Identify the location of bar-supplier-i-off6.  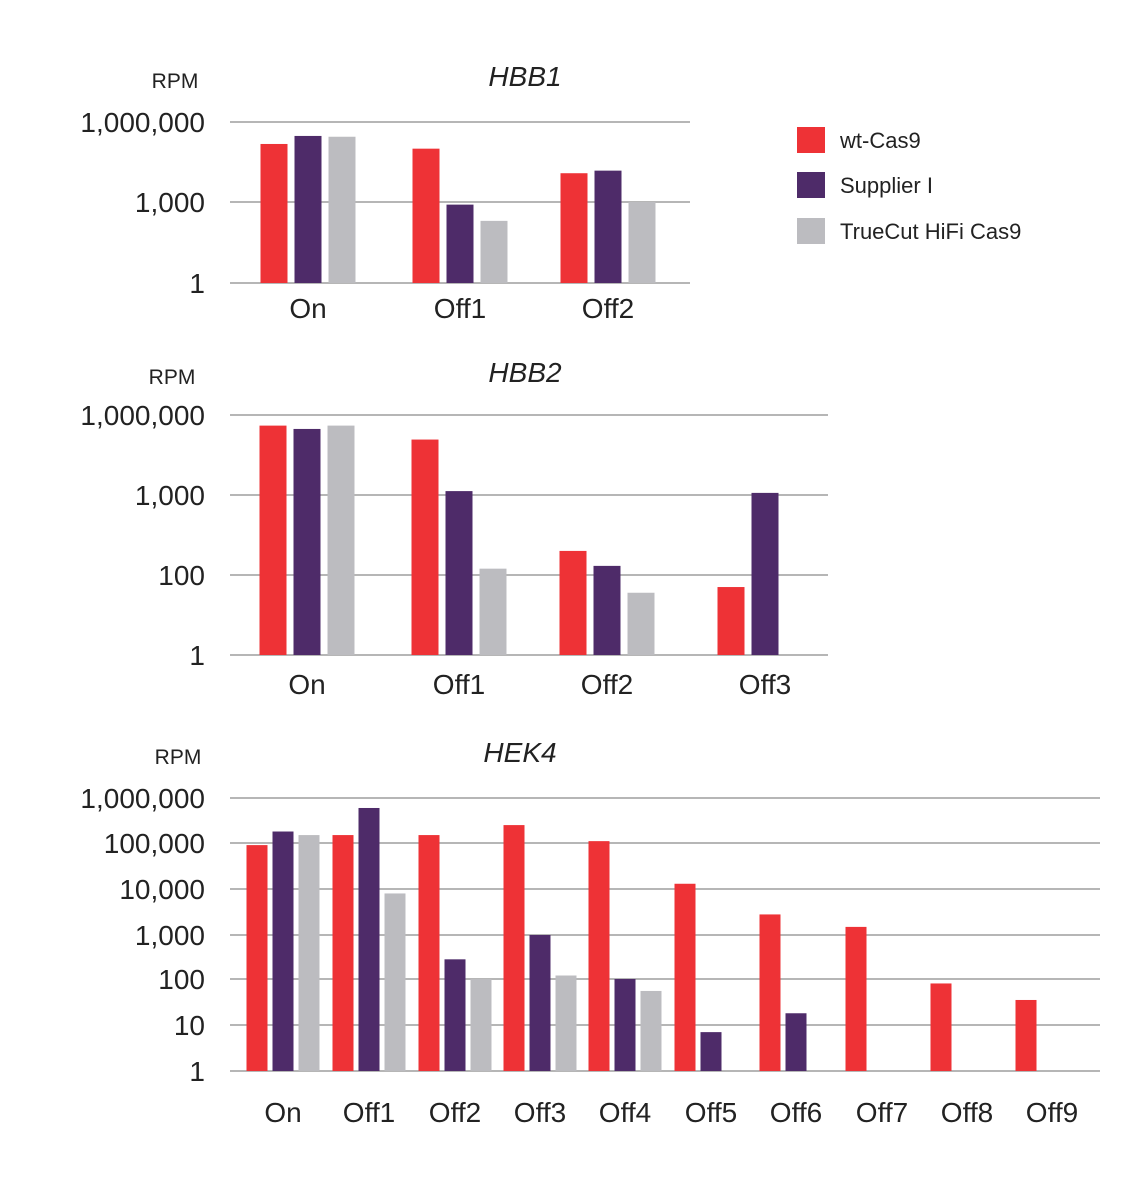
(796, 1042).